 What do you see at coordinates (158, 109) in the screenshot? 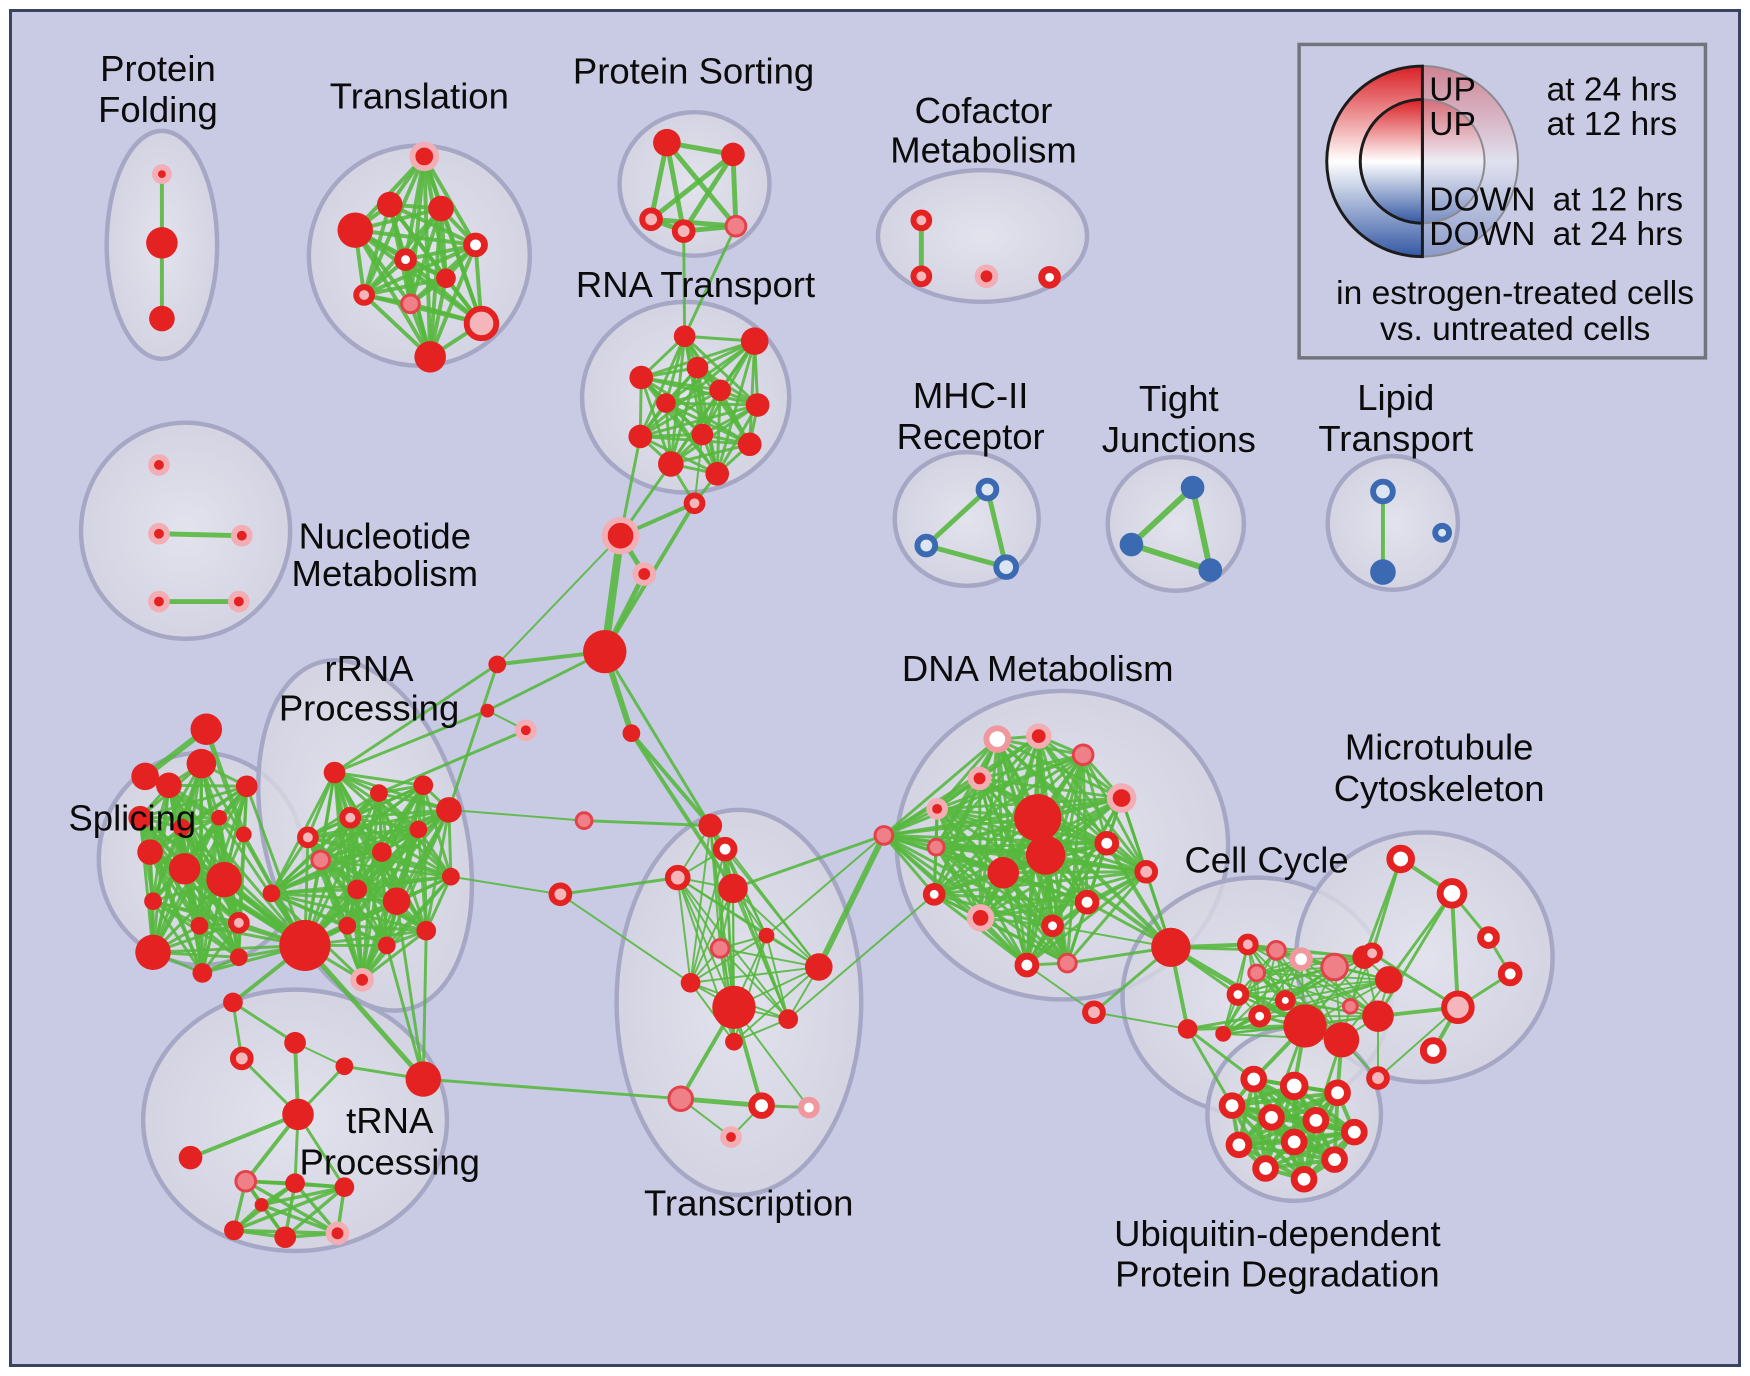
I see `cluster-label-protein-folding-1: Folding` at bounding box center [158, 109].